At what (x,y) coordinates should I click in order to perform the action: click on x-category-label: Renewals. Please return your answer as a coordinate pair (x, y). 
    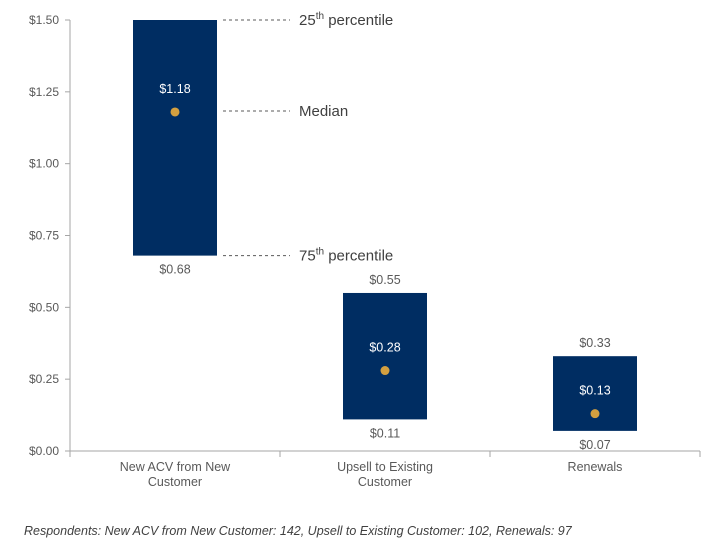
    Looking at the image, I should click on (595, 467).